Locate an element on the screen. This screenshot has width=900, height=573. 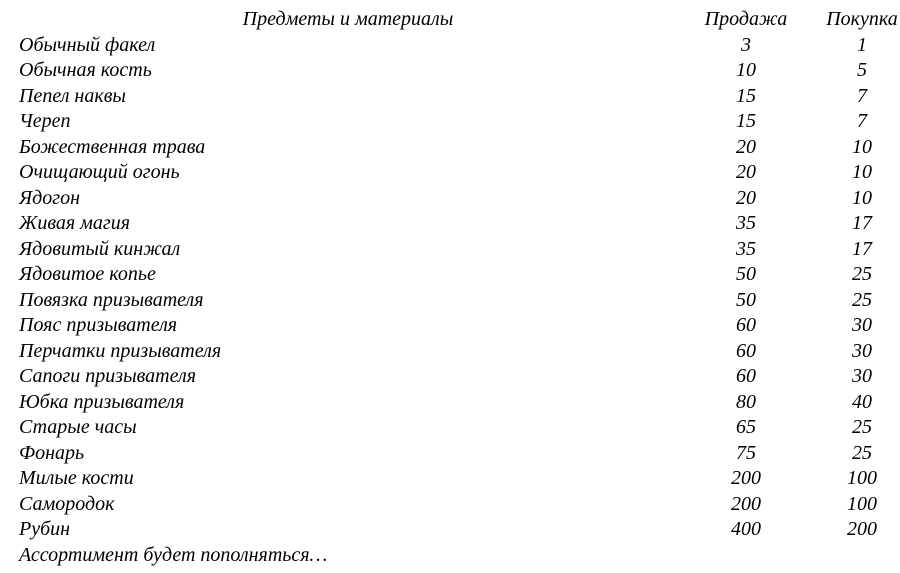
header-sell: Продажа is located at coordinates (746, 19).